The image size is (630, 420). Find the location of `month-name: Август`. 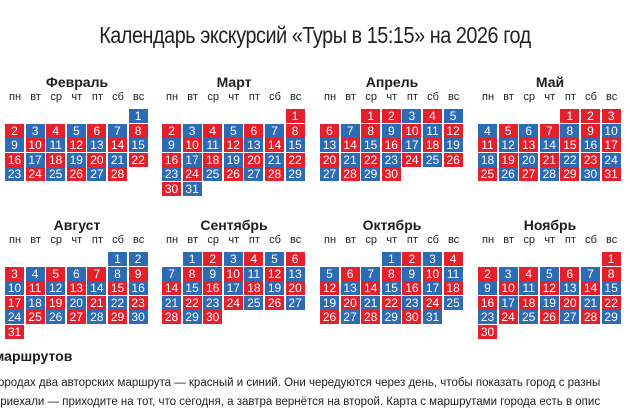

month-name: Август is located at coordinates (77, 225).